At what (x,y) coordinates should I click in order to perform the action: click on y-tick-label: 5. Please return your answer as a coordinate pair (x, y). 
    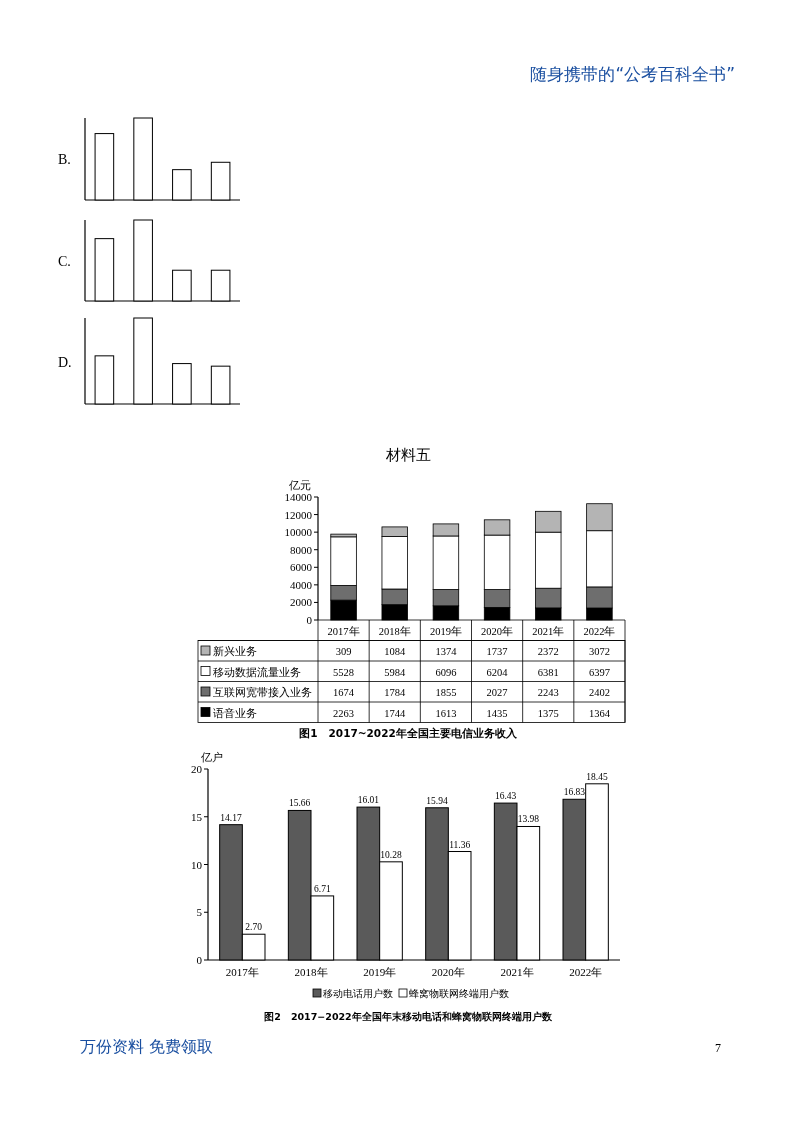
    Looking at the image, I should click on (199, 912).